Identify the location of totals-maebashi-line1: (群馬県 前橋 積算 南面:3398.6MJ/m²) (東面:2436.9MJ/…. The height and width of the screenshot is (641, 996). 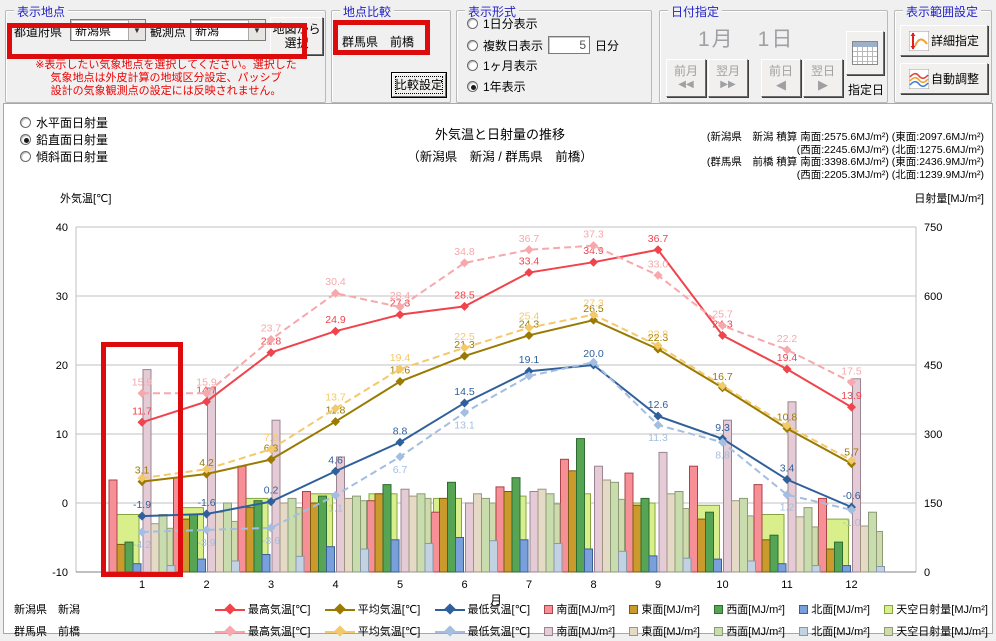
(845, 162).